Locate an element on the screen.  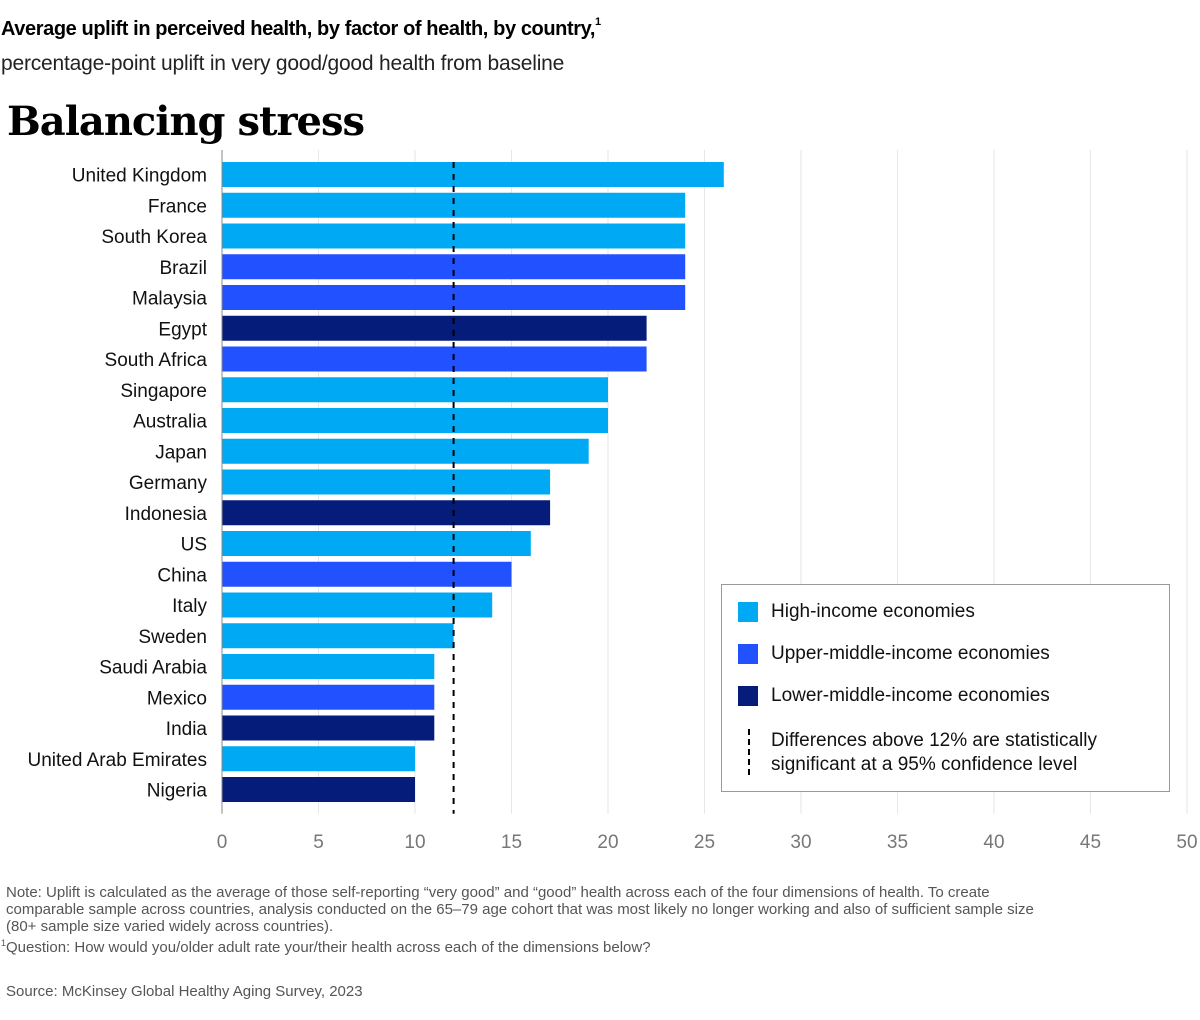
footnote-marker: 1 is located at coordinates (598, 22).